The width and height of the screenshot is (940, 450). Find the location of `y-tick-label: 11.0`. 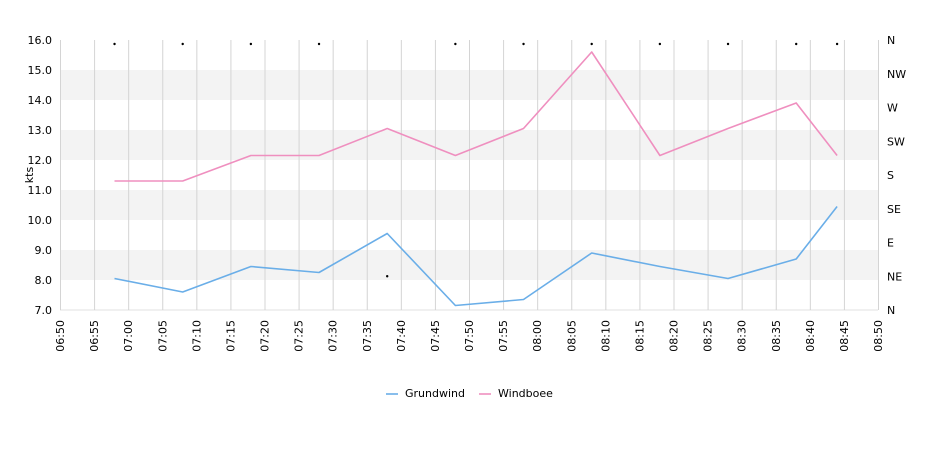

y-tick-label: 11.0 is located at coordinates (40, 190).